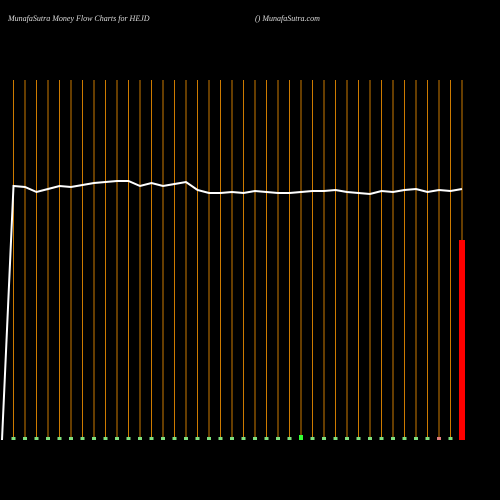 This screenshot has height=500, width=500. I want to click on chart-title: MunafaSutra Money Flow Charts for HEJD, so click(78, 18).